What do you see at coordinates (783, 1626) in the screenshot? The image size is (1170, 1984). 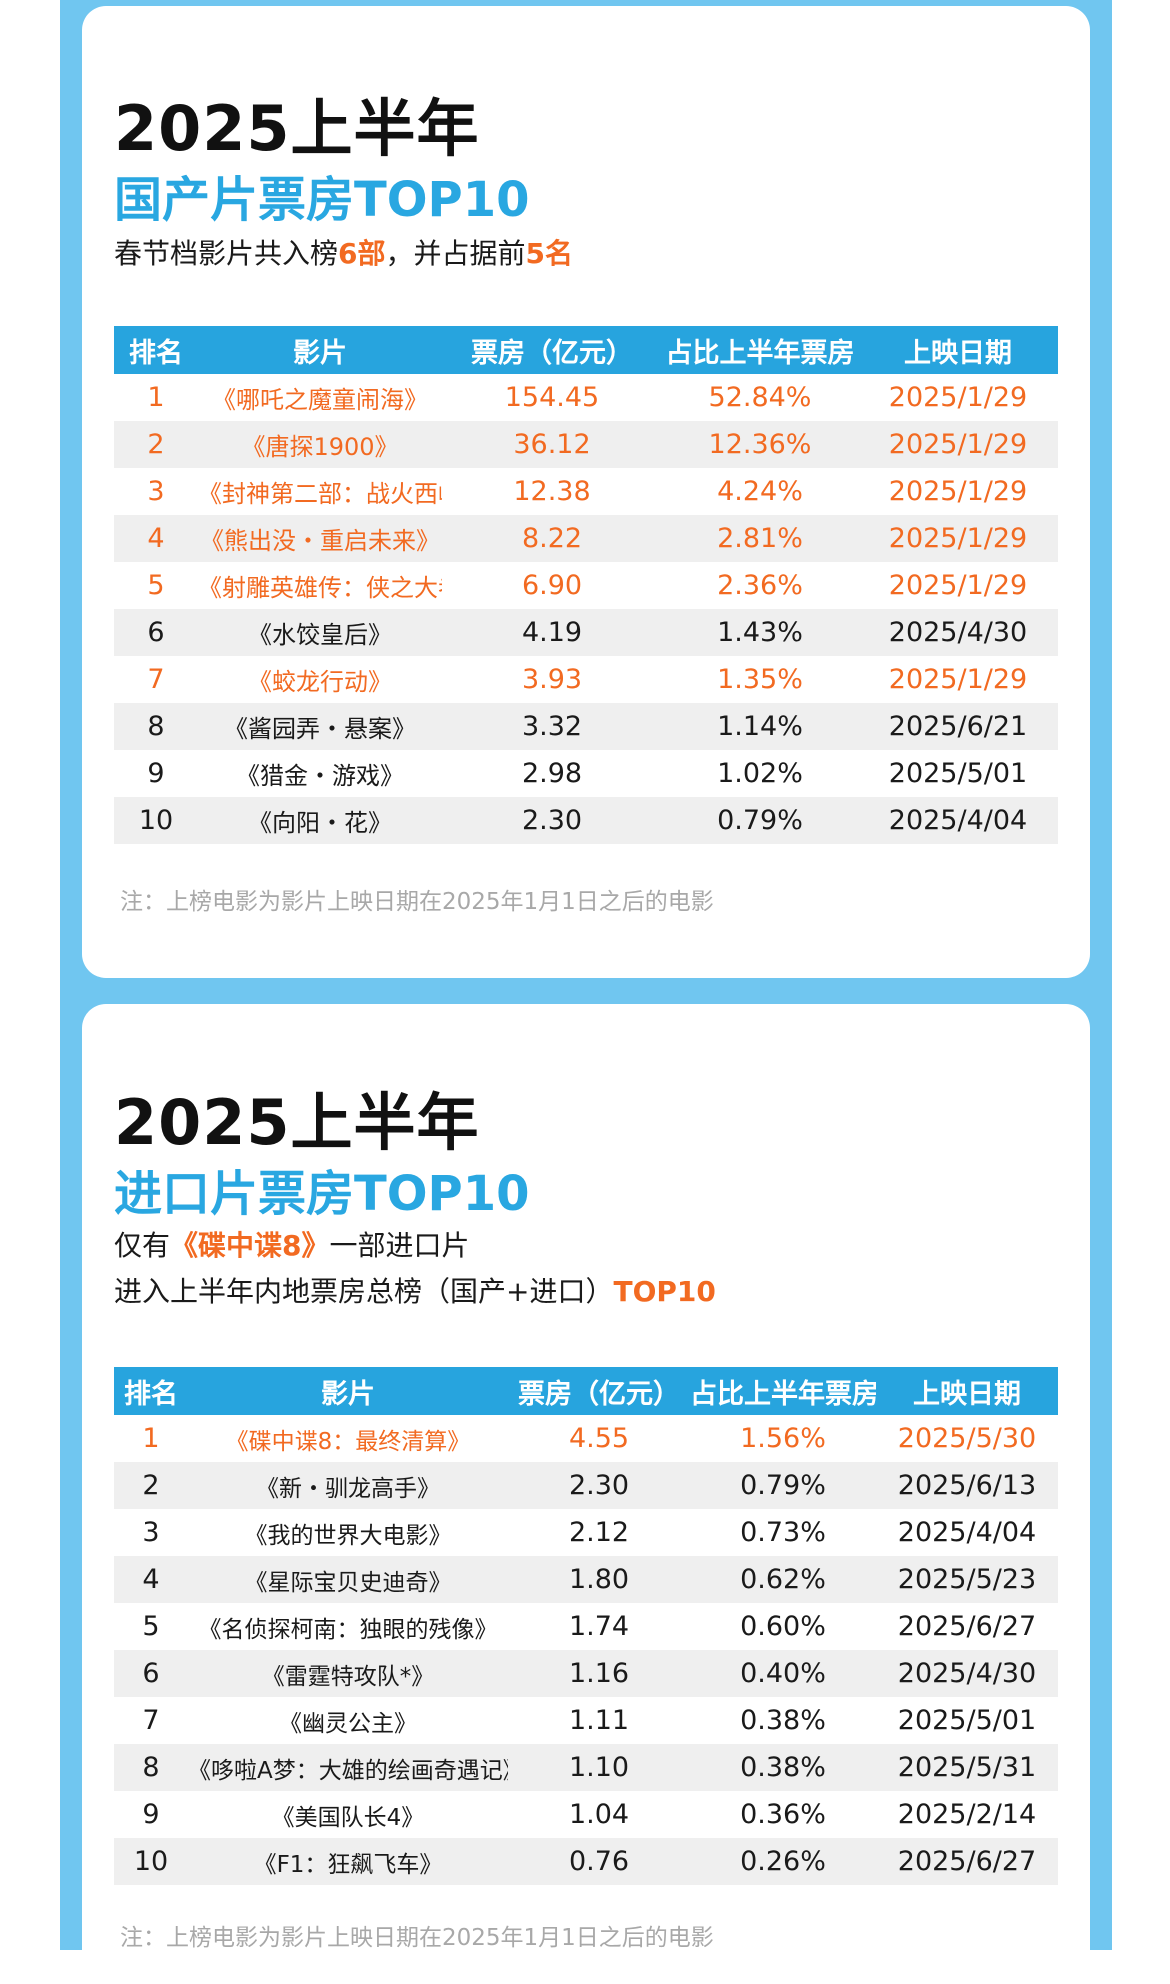 I see `row-share: 0.60%` at bounding box center [783, 1626].